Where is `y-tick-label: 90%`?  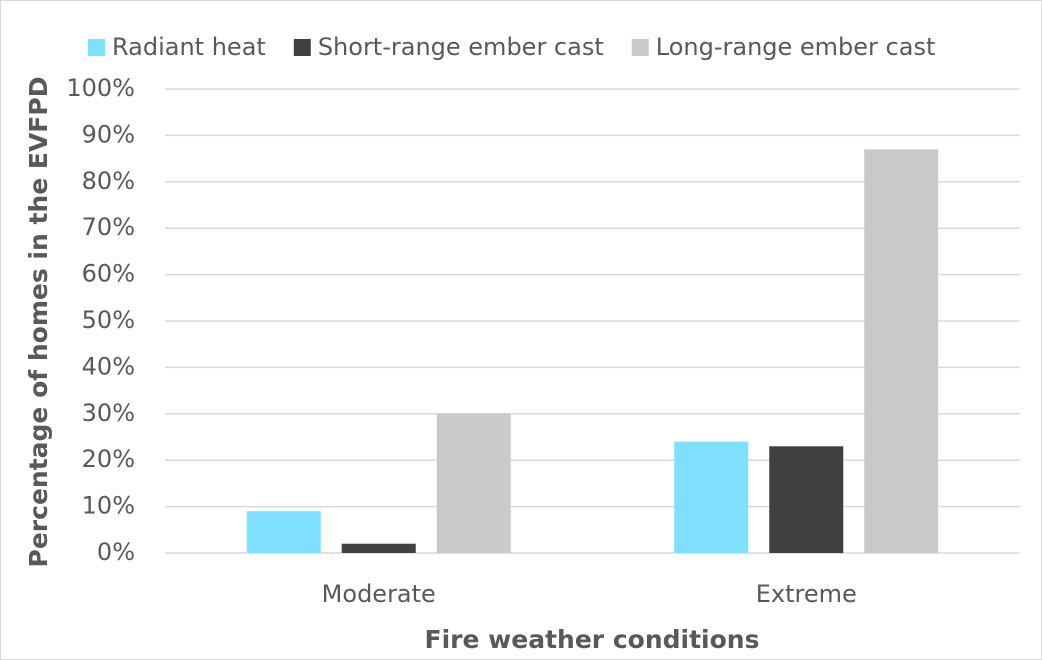 y-tick-label: 90% is located at coordinates (108, 134).